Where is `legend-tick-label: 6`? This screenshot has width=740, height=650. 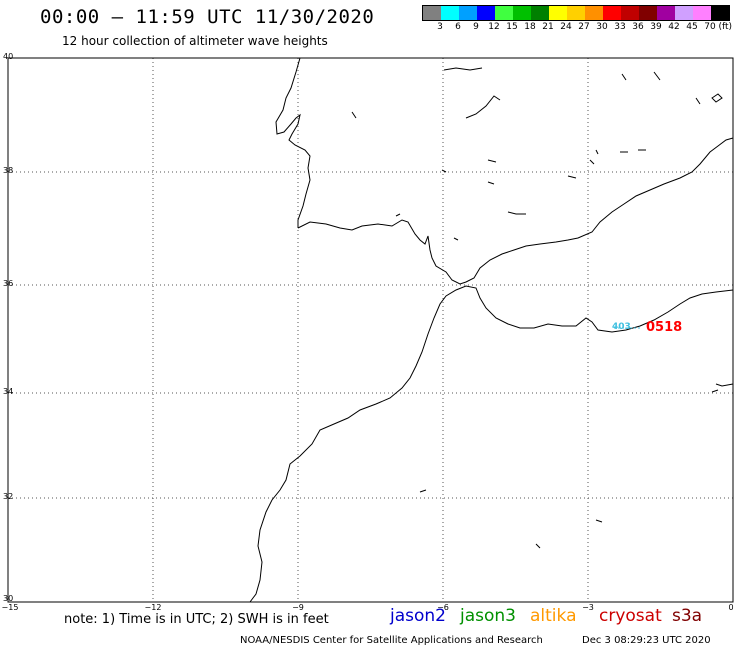
legend-tick-label: 6 is located at coordinates (458, 27).